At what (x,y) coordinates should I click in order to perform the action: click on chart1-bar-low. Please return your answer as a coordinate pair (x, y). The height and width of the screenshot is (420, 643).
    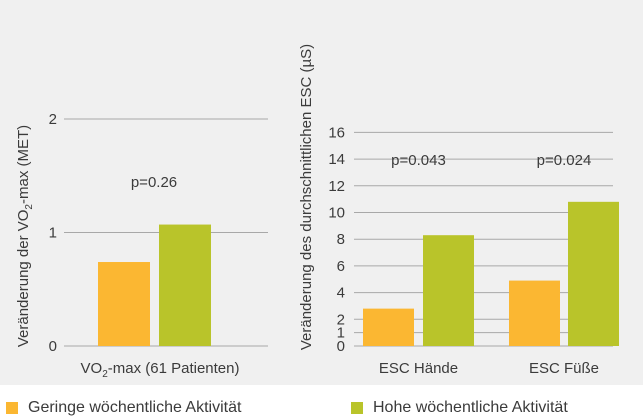
    Looking at the image, I should click on (124, 304).